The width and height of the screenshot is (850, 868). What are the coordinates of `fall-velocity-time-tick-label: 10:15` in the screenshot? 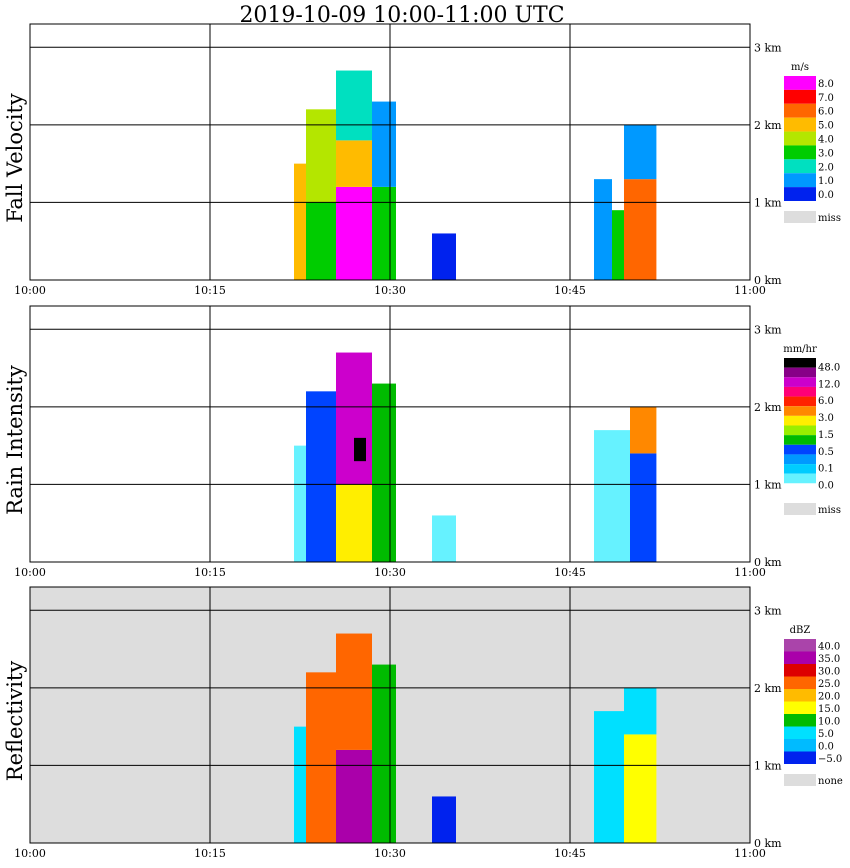 It's located at (210, 290).